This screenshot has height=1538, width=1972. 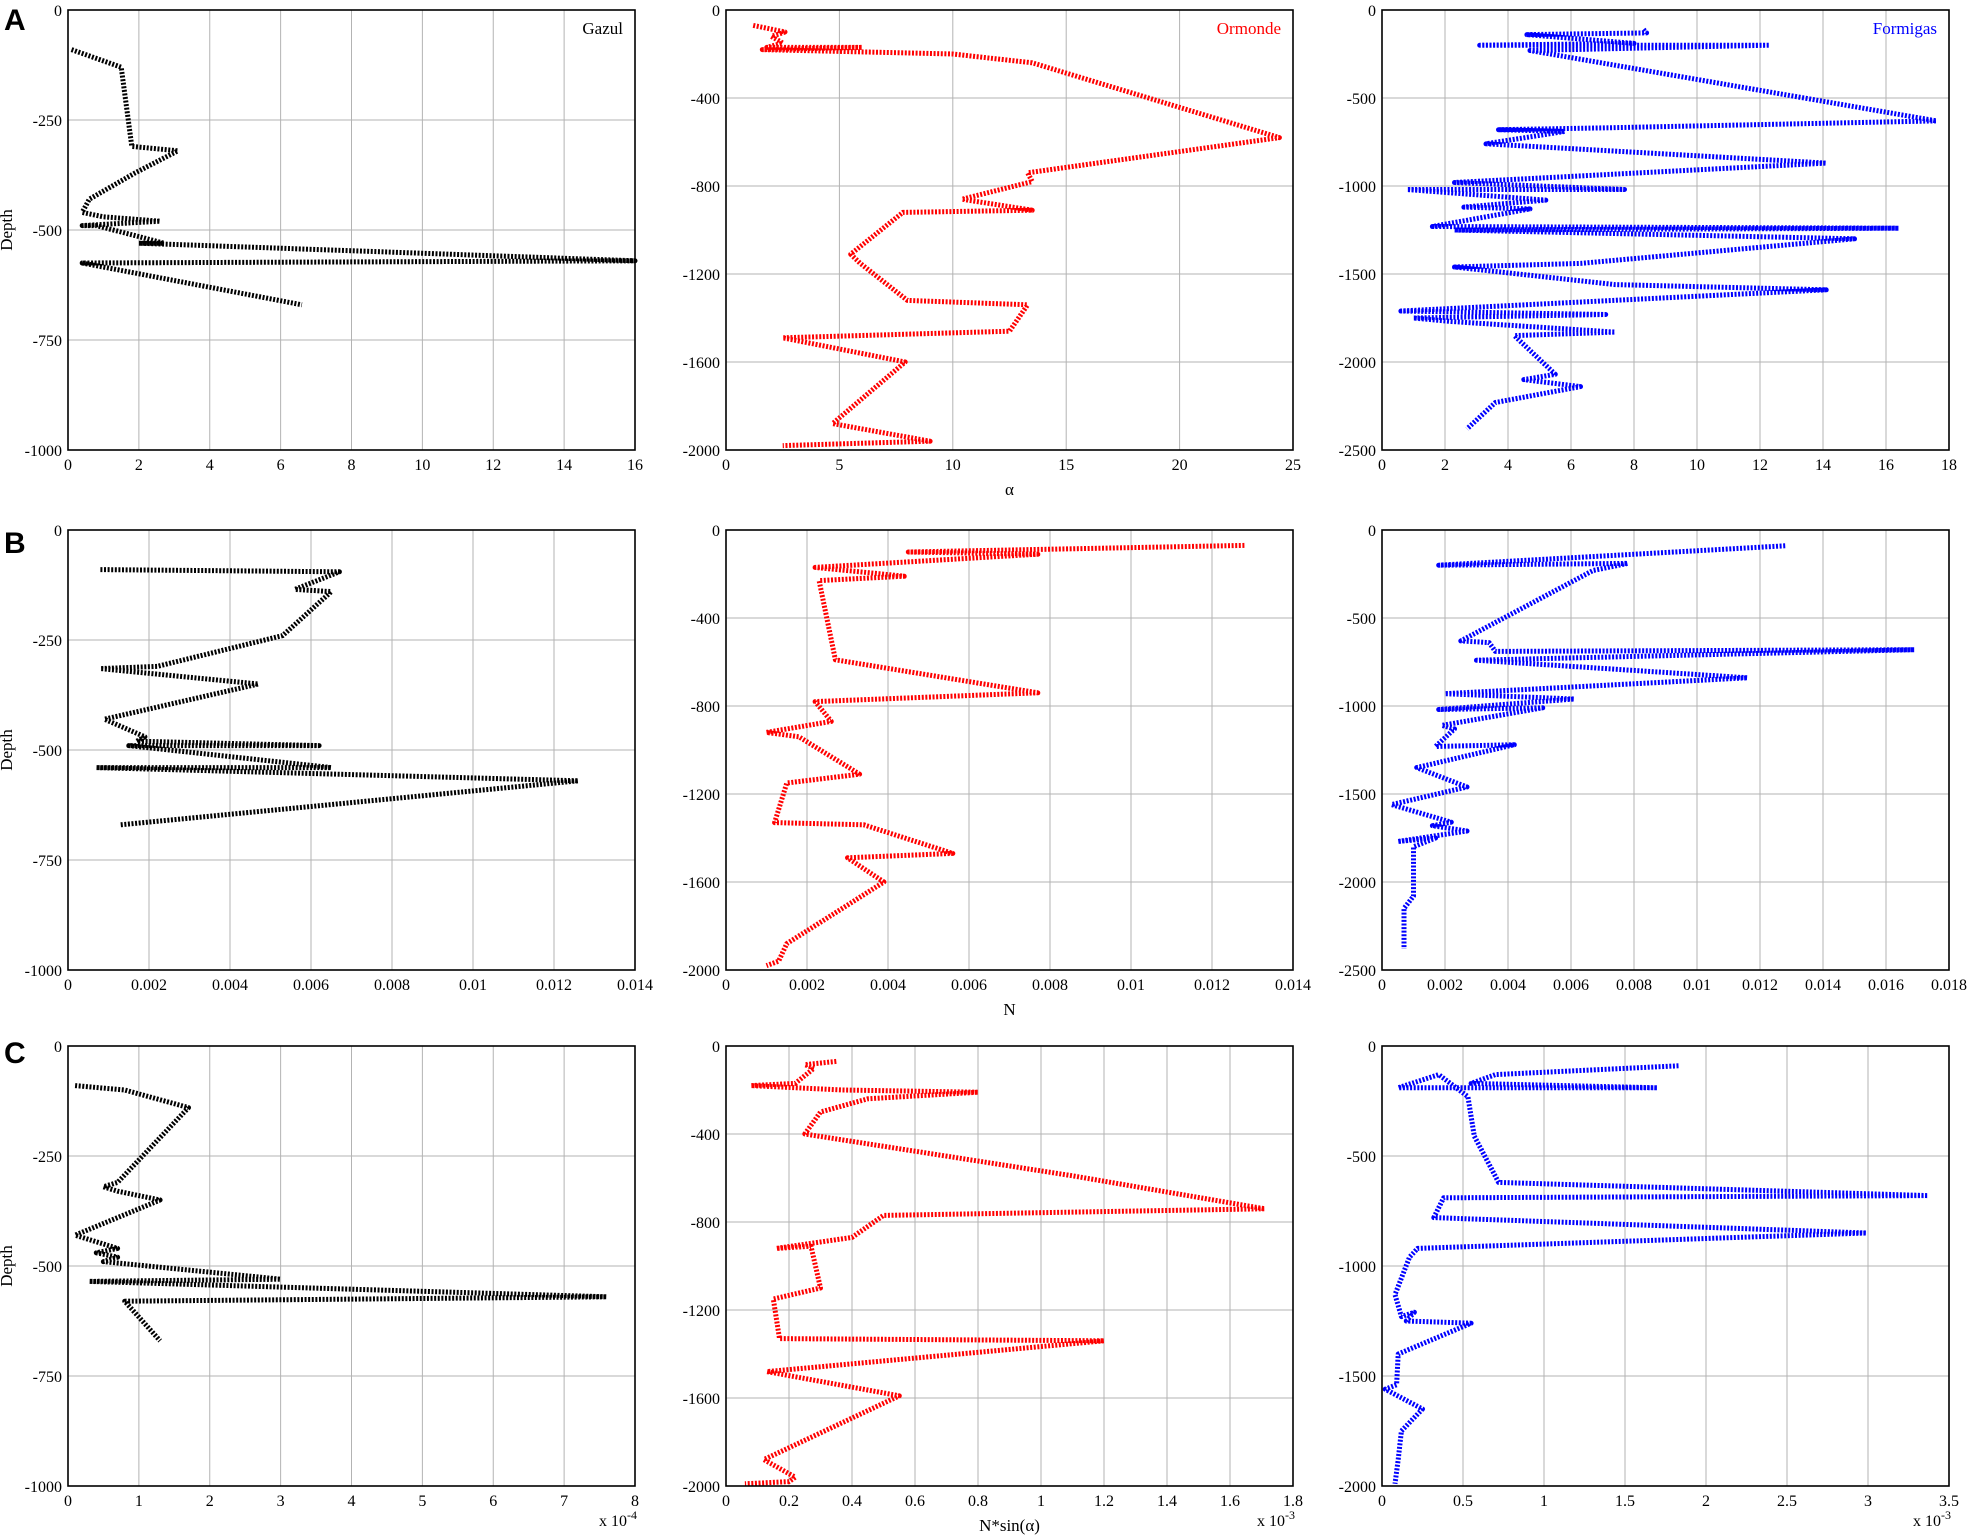 What do you see at coordinates (953, 465) in the screenshot?
I see `x-tick-label: 10` at bounding box center [953, 465].